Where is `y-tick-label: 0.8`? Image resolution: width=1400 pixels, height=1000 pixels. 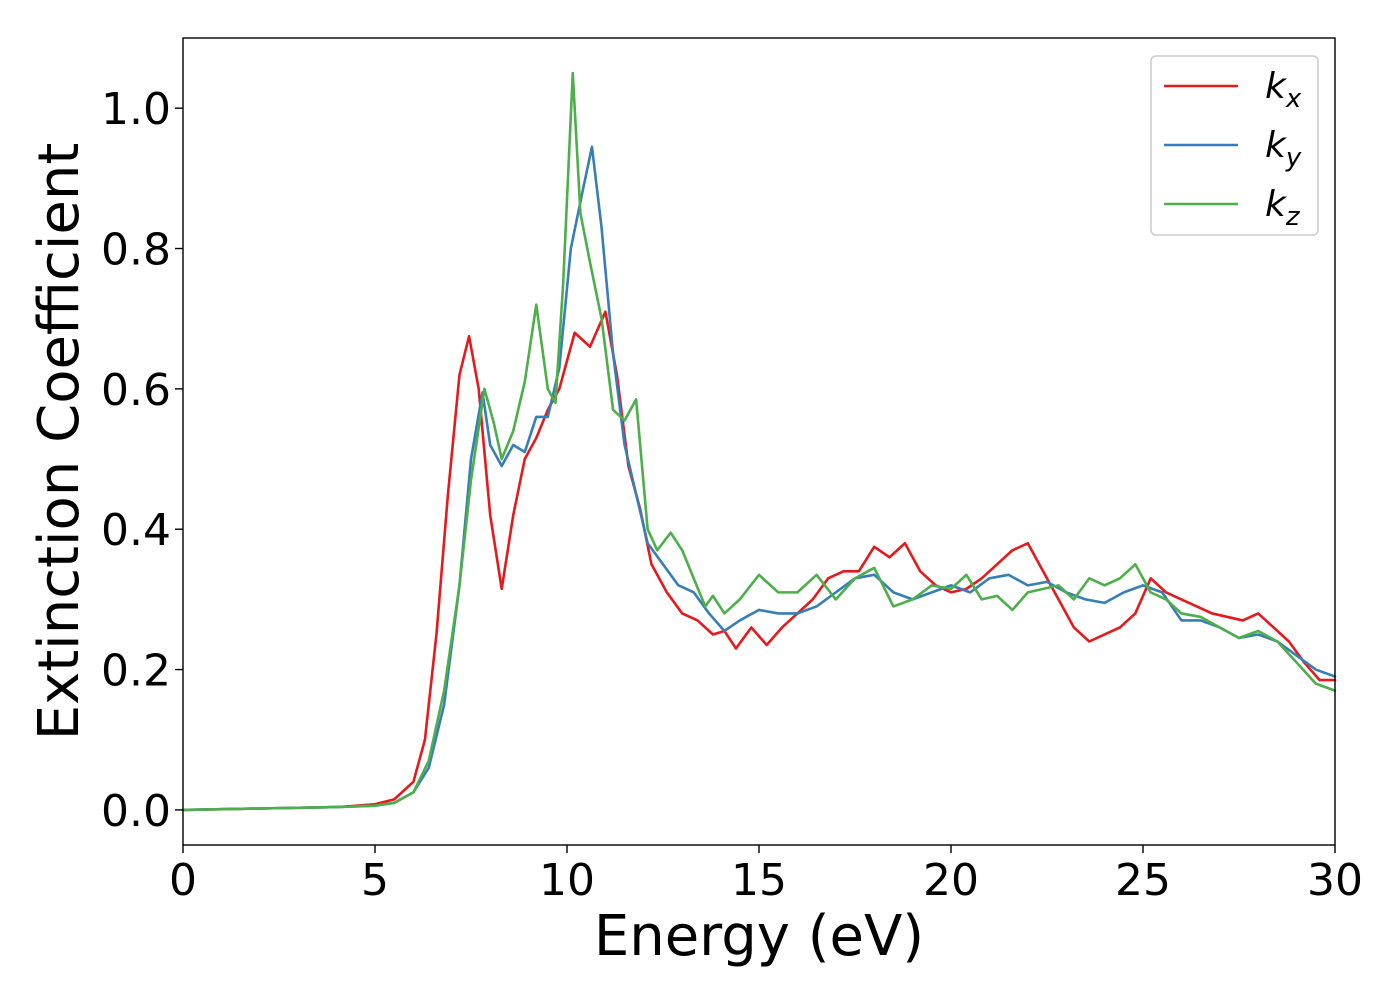
y-tick-label: 0.8 is located at coordinates (136, 250).